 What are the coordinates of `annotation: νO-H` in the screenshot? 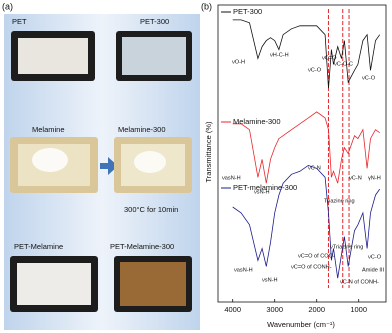 It's located at (238, 62).